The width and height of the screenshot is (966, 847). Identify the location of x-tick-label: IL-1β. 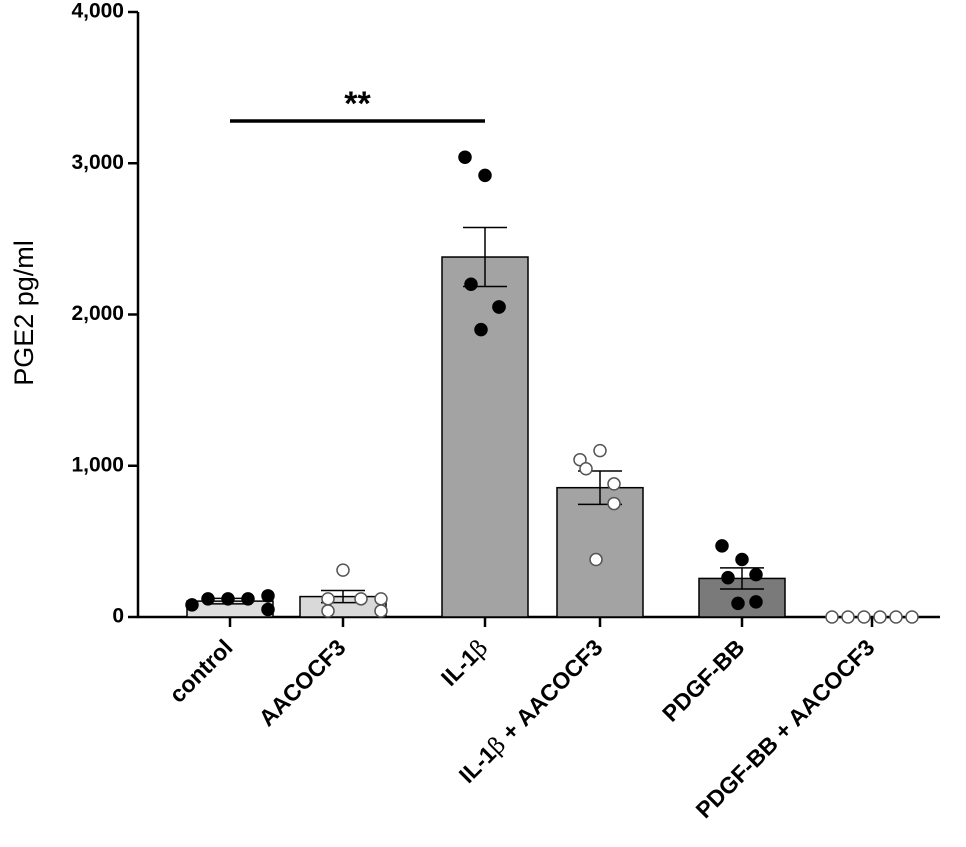
(464, 662).